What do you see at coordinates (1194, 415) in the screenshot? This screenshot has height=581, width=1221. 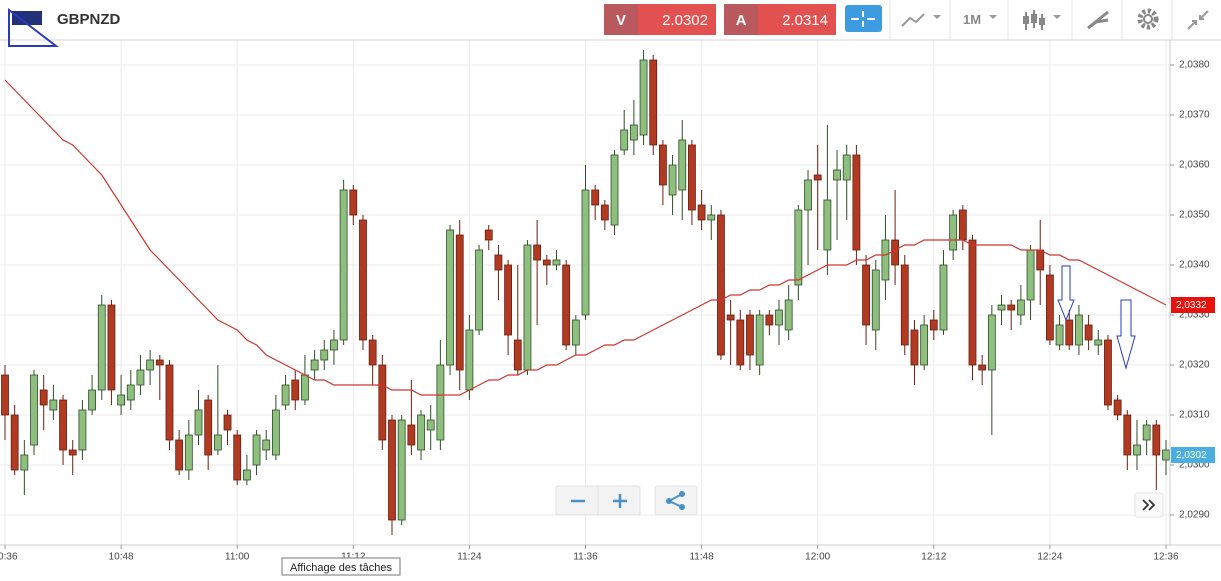 I see `y-tick-label: 2,0310` at bounding box center [1194, 415].